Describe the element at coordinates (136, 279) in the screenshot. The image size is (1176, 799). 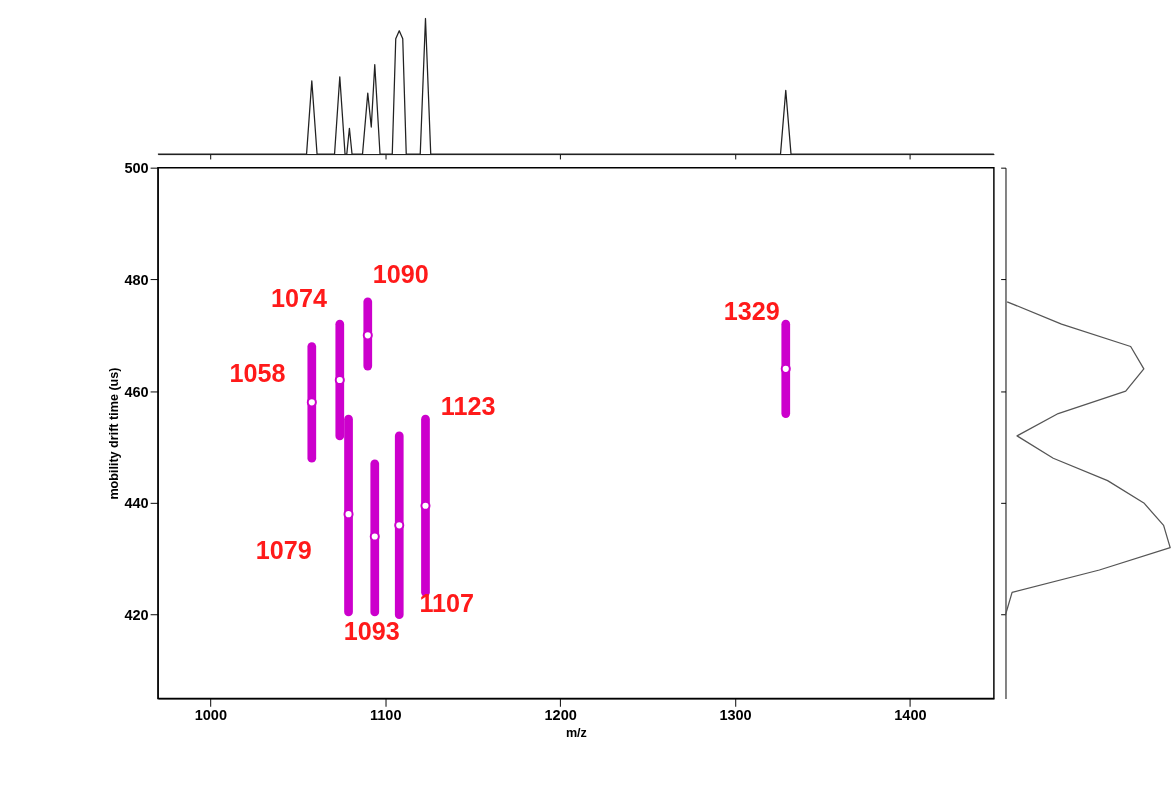
I see `y-tick-label: 480` at that location.